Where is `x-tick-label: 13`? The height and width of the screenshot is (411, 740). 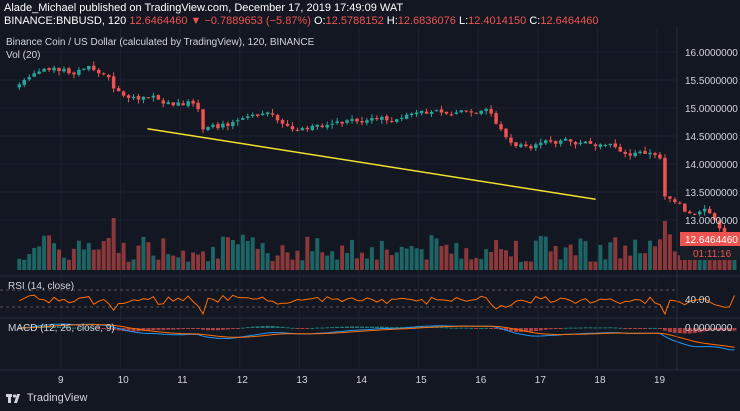 x-tick-label: 13 is located at coordinates (302, 380).